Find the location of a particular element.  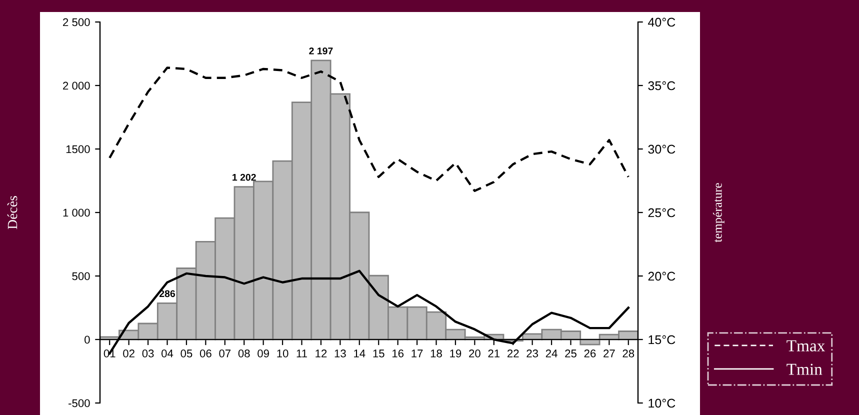

x-tick-label: 24 is located at coordinates (552, 354).